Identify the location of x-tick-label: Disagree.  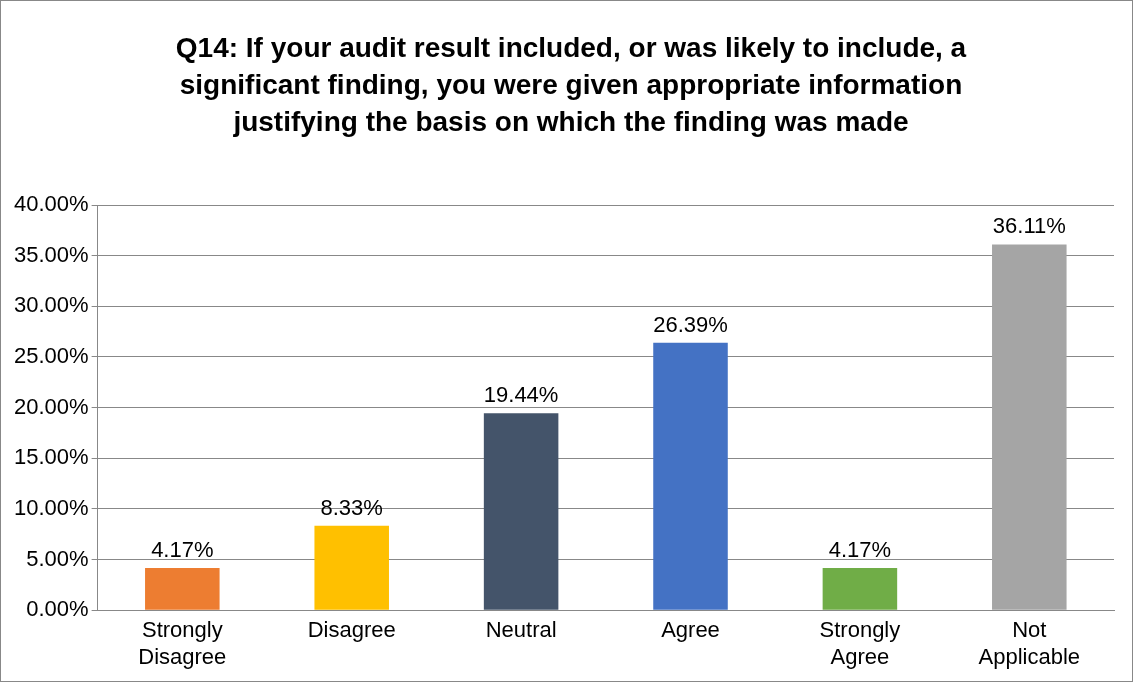
(351, 630).